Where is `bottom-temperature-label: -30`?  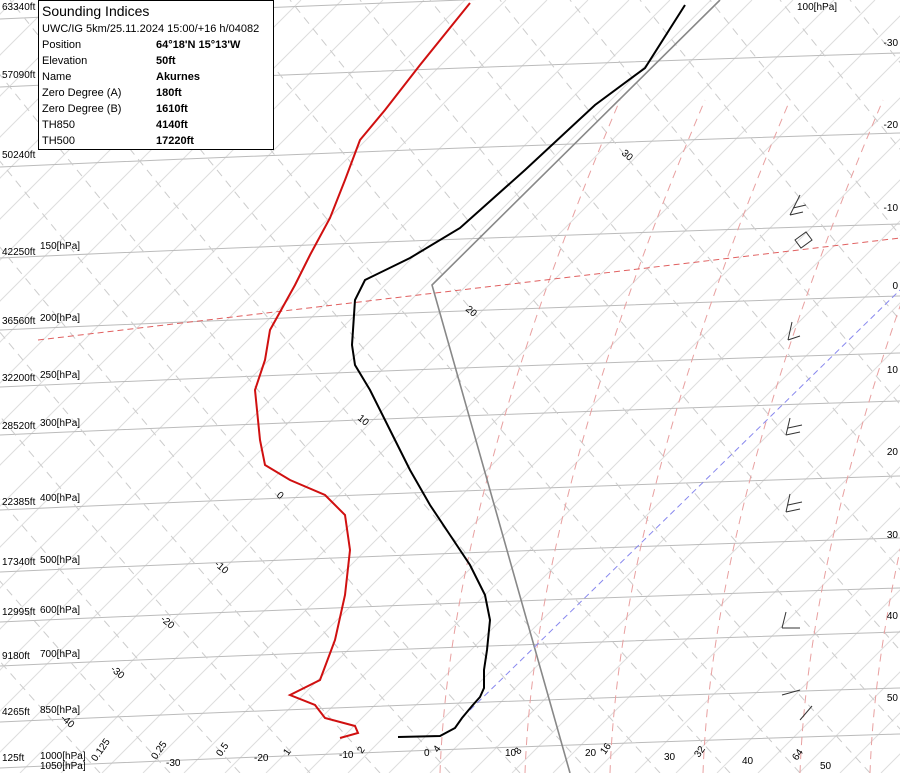
bottom-temperature-label: -30 is located at coordinates (173, 763).